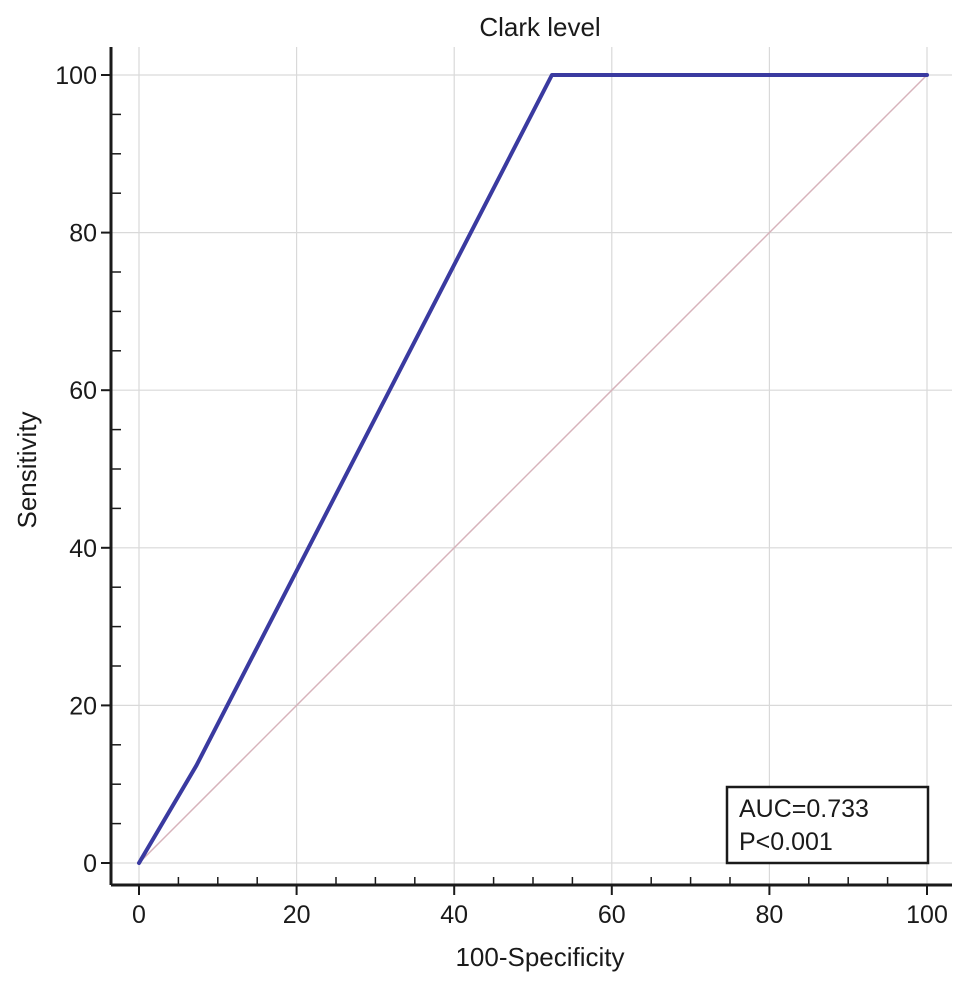  Describe the element at coordinates (927, 915) in the screenshot. I see `x-tick-label-5: 100` at that location.